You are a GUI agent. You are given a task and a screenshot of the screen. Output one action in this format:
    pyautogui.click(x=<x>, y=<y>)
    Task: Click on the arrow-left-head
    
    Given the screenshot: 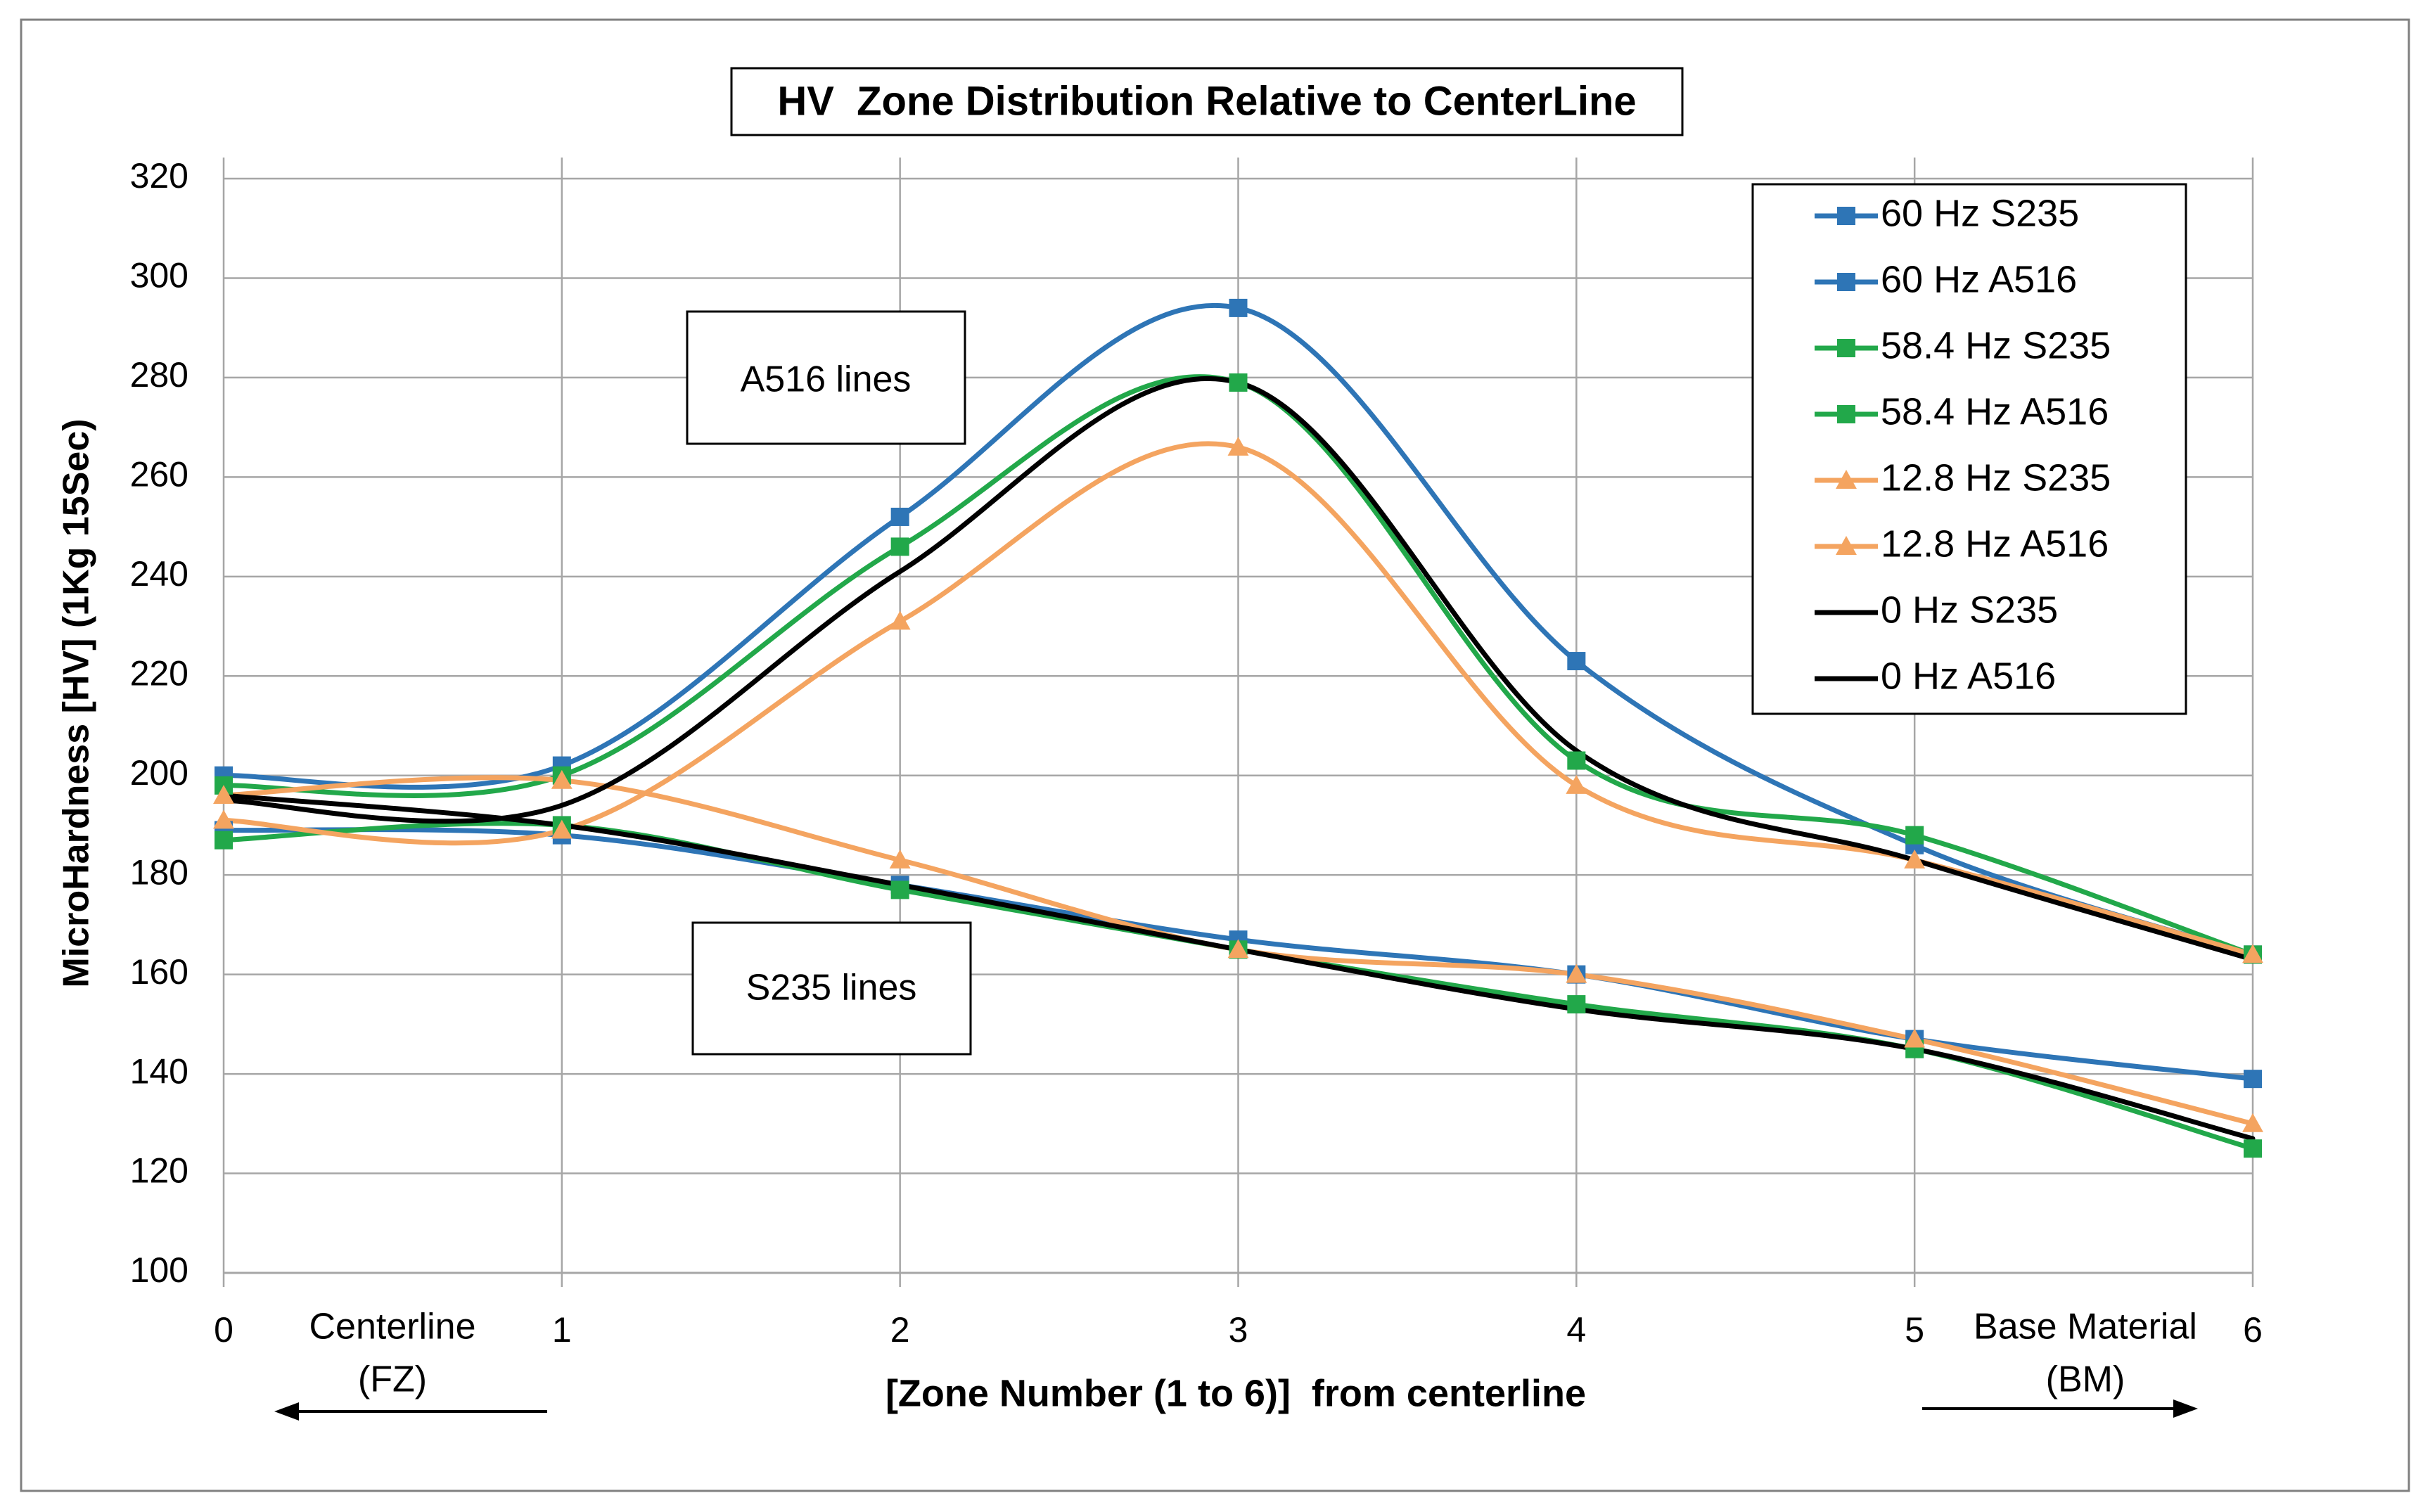 What is the action you would take?
    pyautogui.click(x=286, y=1411)
    